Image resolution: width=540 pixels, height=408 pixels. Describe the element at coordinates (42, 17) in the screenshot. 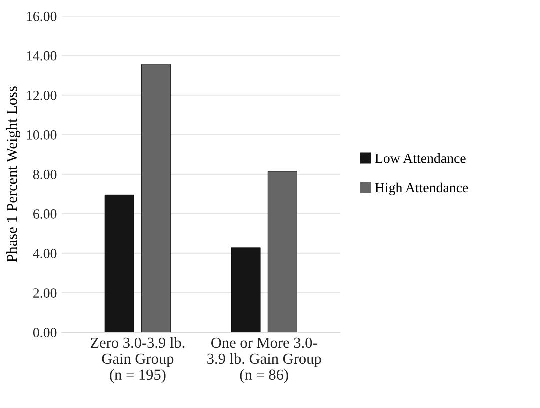

I see `y-tick-label: 16.00` at that location.